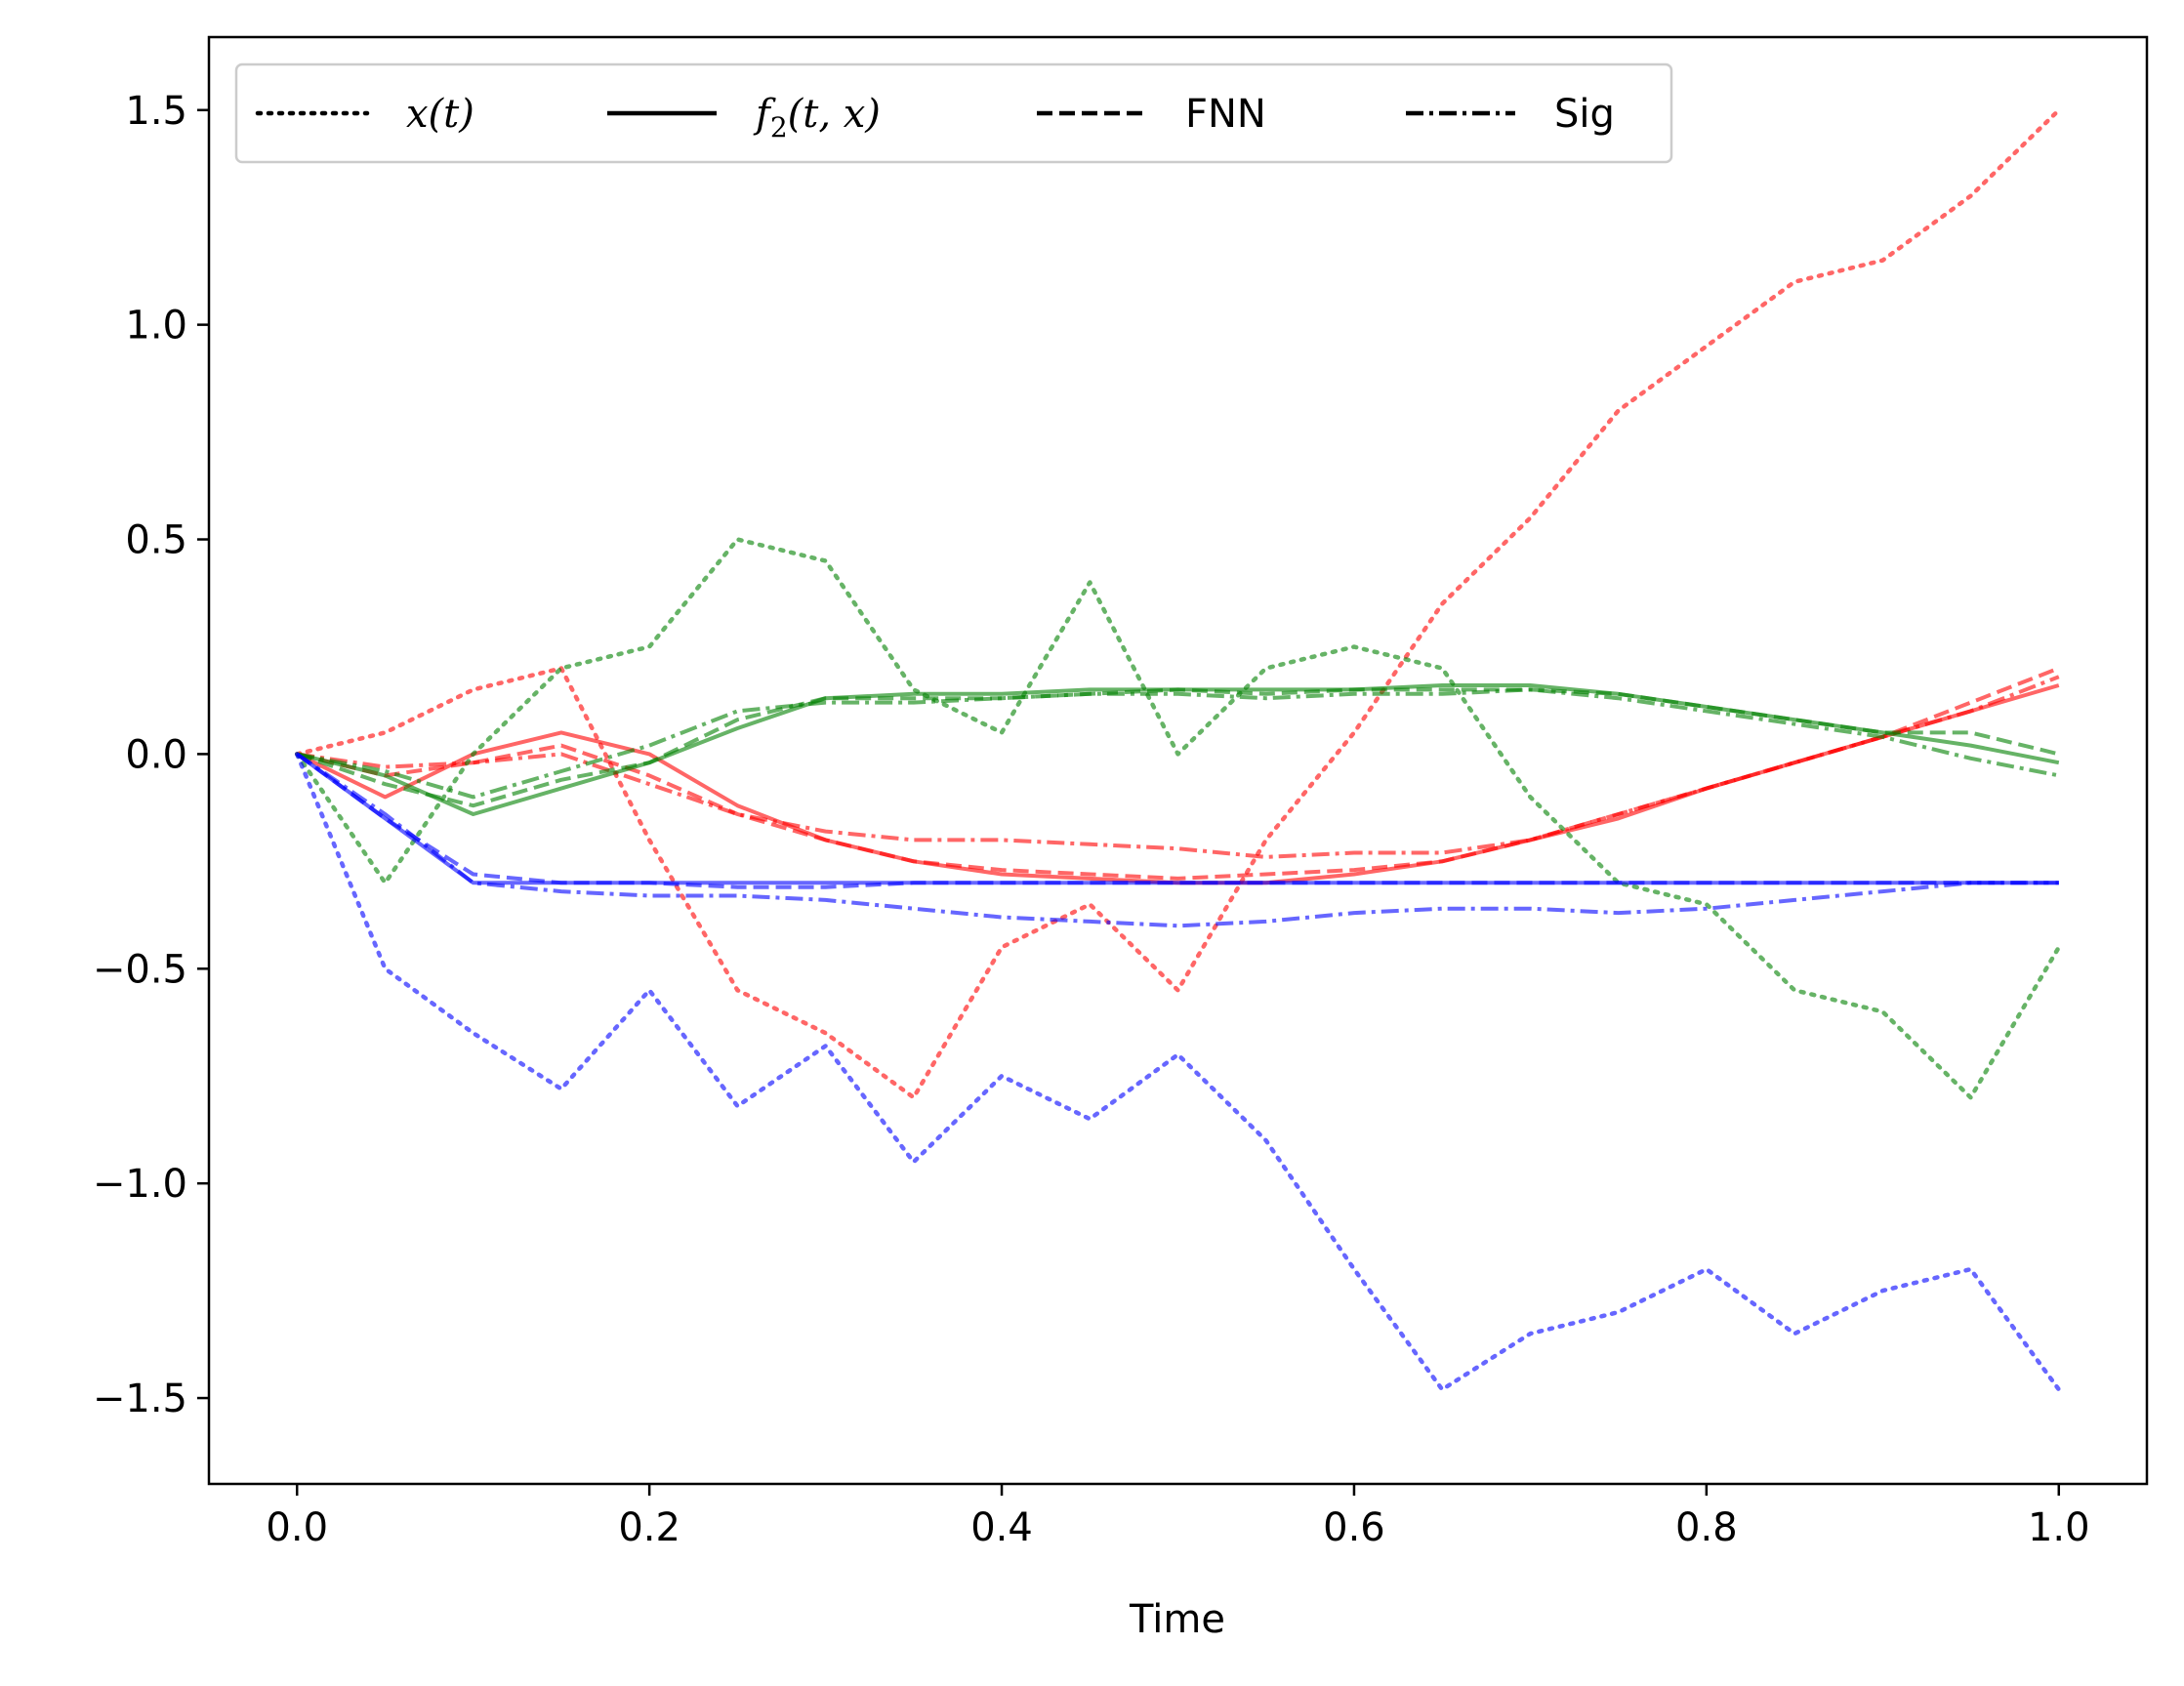 The height and width of the screenshot is (1686, 2184). Describe the element at coordinates (1354, 1527) in the screenshot. I see `x-tick-label-3: 0.6` at that location.